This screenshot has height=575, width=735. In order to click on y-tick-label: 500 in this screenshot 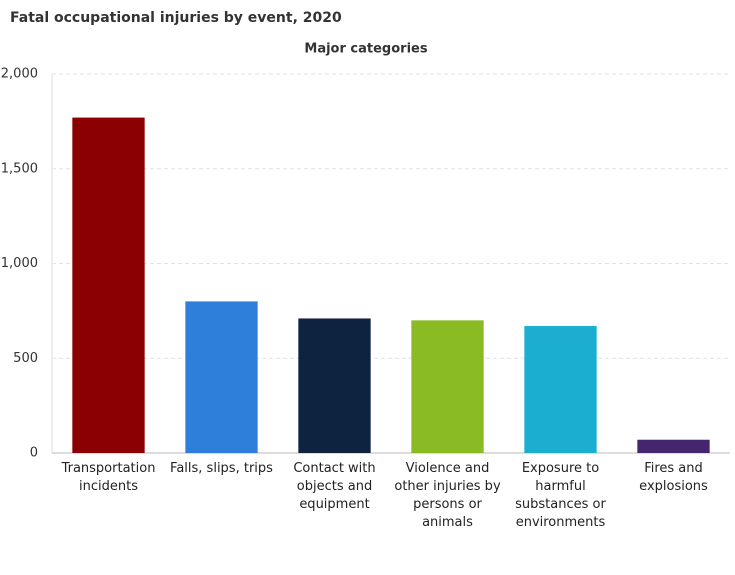, I will do `click(25, 358)`.